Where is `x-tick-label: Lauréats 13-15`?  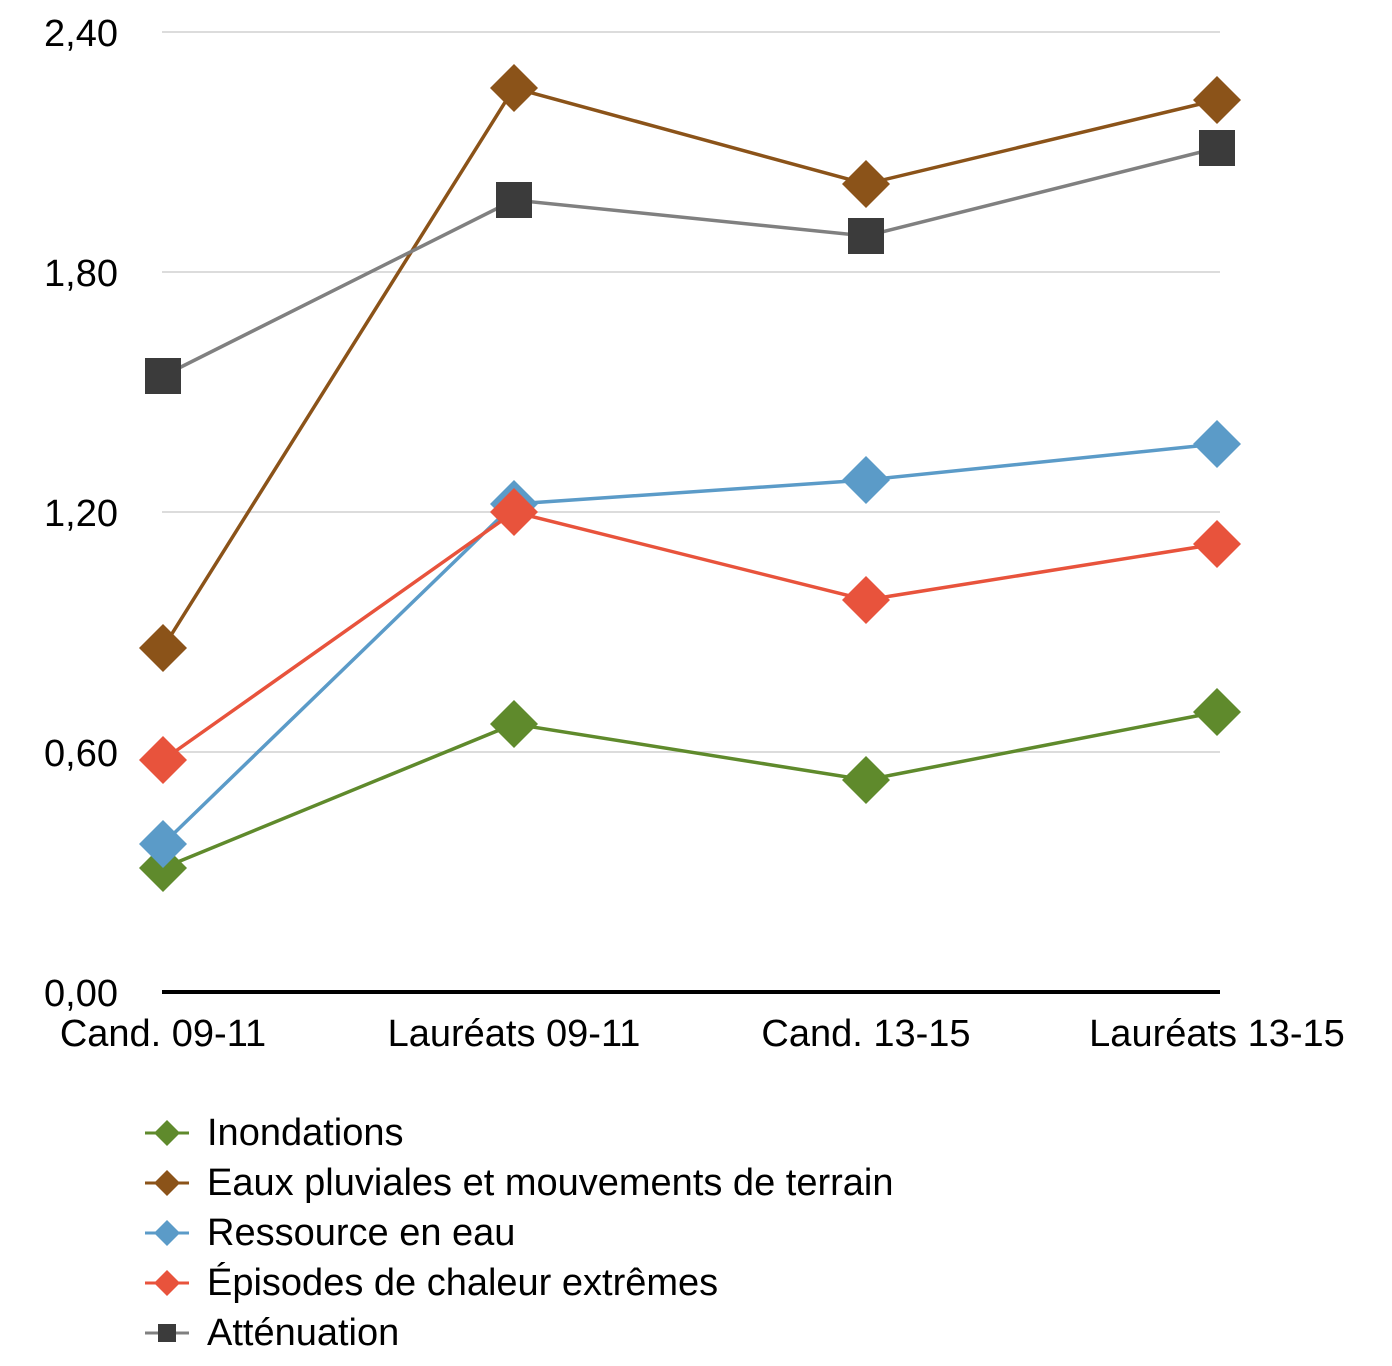 x-tick-label: Lauréats 13-15 is located at coordinates (1217, 1034).